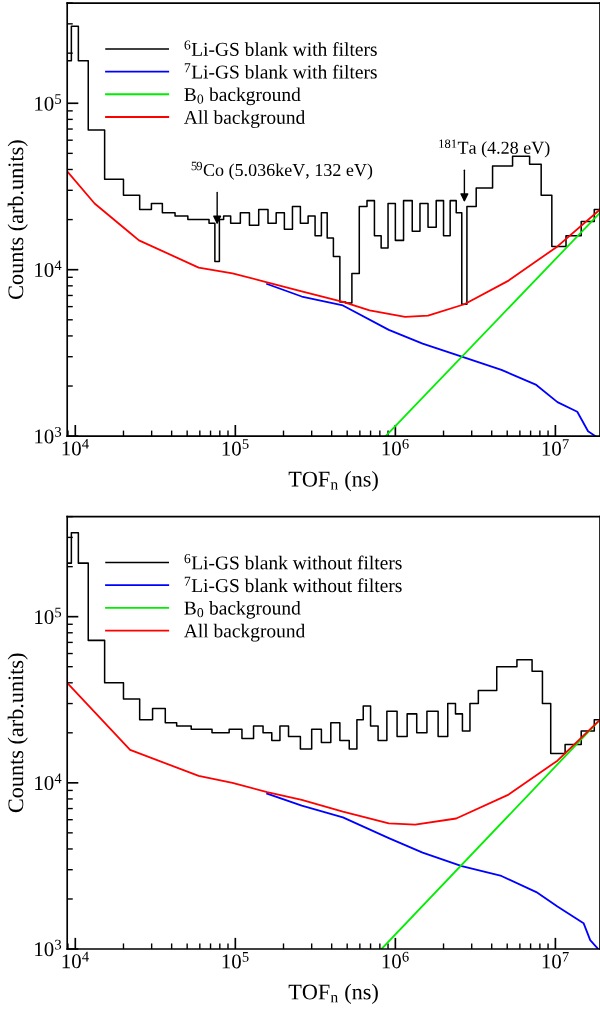 This screenshot has height=1019, width=600. What do you see at coordinates (280, 71) in the screenshot?
I see `legend-label: $^{7}$Li-GS blank with filters` at bounding box center [280, 71].